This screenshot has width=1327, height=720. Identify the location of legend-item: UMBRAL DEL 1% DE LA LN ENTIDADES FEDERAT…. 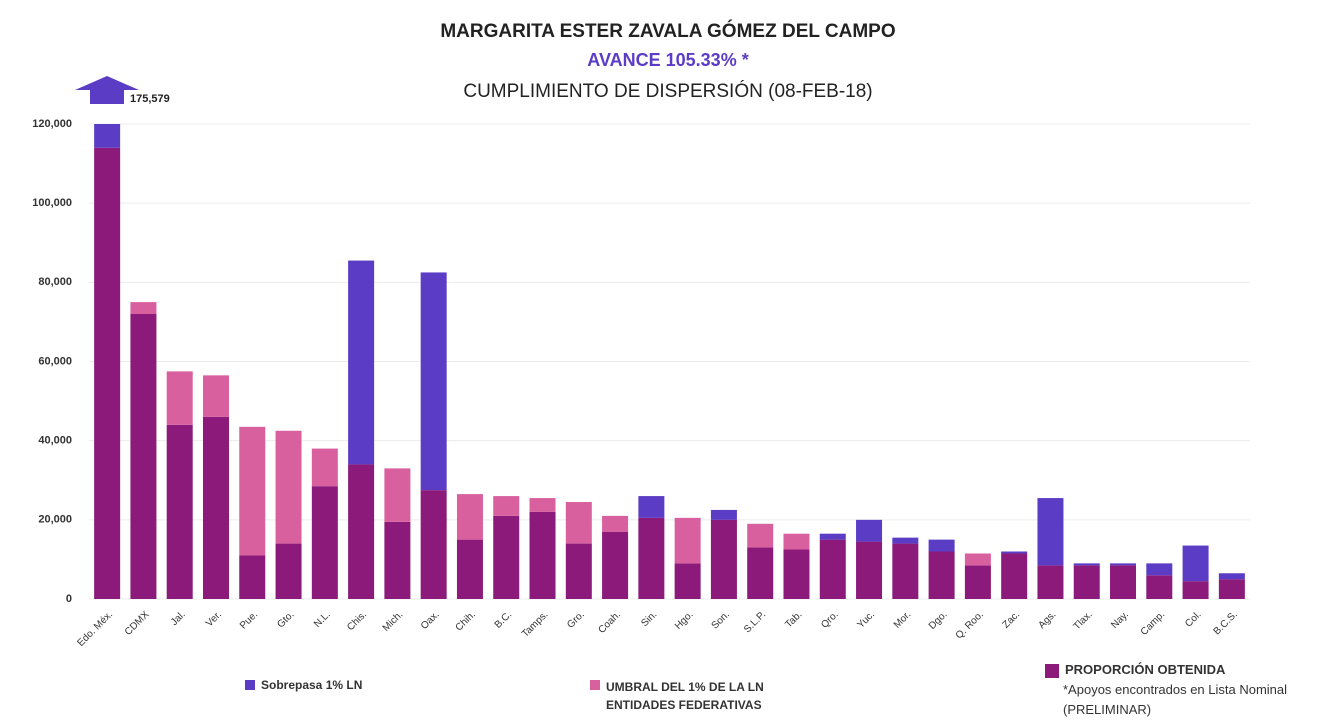
(705, 696).